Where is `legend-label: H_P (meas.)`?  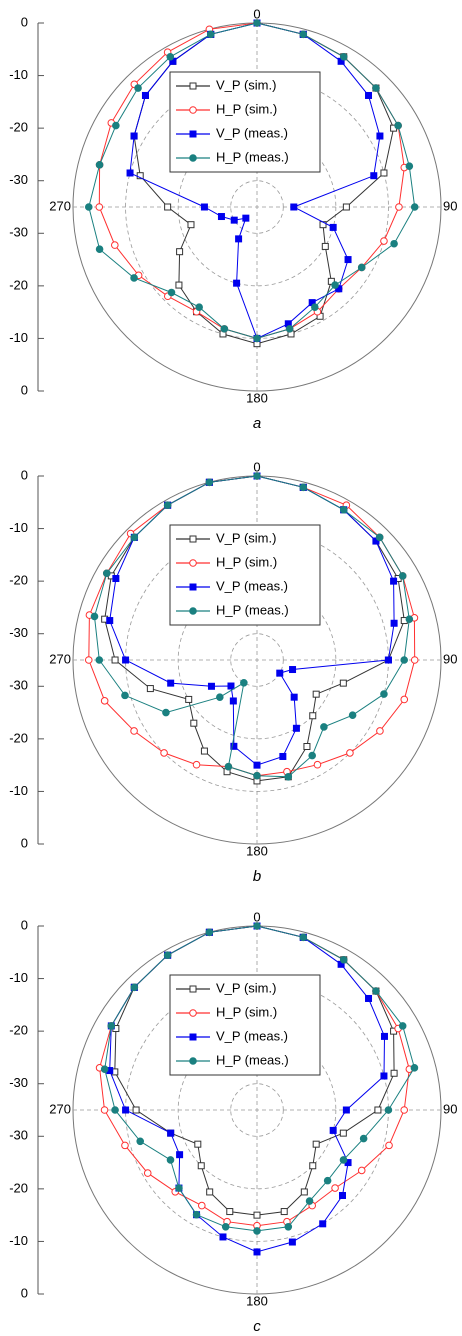
legend-label: H_P (meas.) is located at coordinates (252, 156).